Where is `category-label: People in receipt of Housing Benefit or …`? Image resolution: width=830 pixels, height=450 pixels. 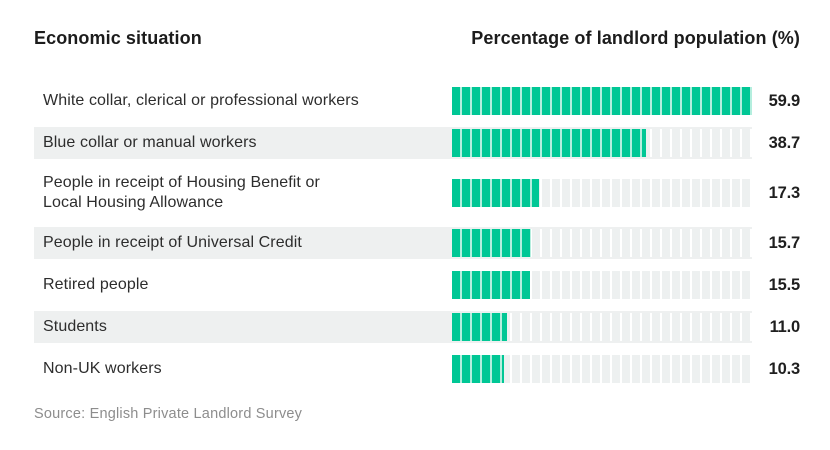
category-label: People in receipt of Housing Benefit or … is located at coordinates (181, 192).